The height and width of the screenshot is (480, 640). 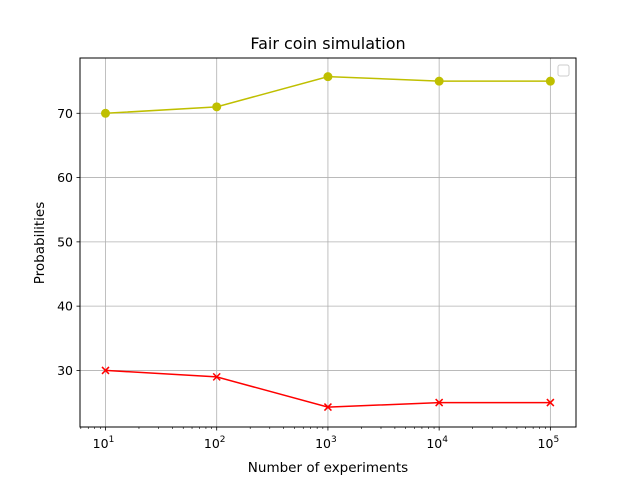 I want to click on x-axis-label: Number of experiments, so click(x=328, y=468).